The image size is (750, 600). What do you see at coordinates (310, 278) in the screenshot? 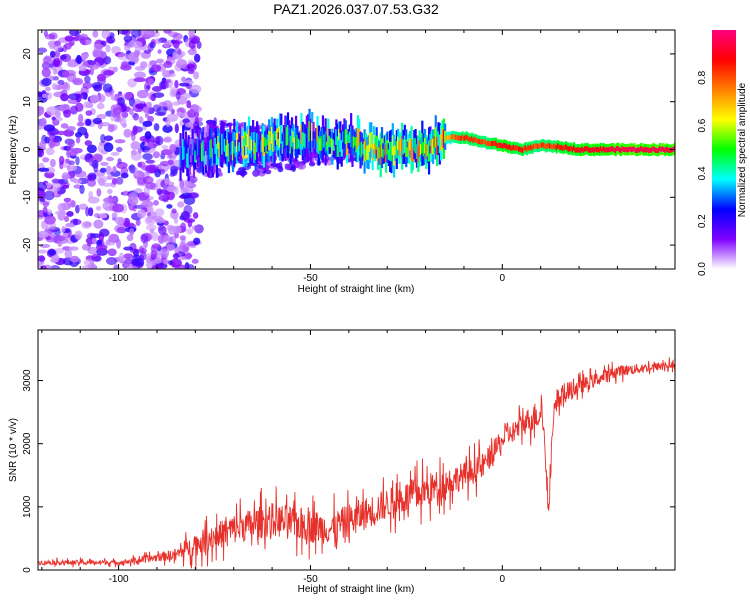
I see `spectrogram-x-tick-label: -50` at bounding box center [310, 278].